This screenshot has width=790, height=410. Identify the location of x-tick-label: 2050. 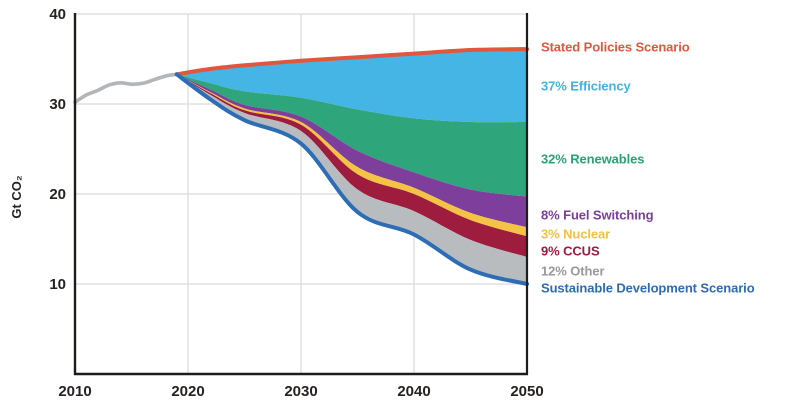
(526, 391).